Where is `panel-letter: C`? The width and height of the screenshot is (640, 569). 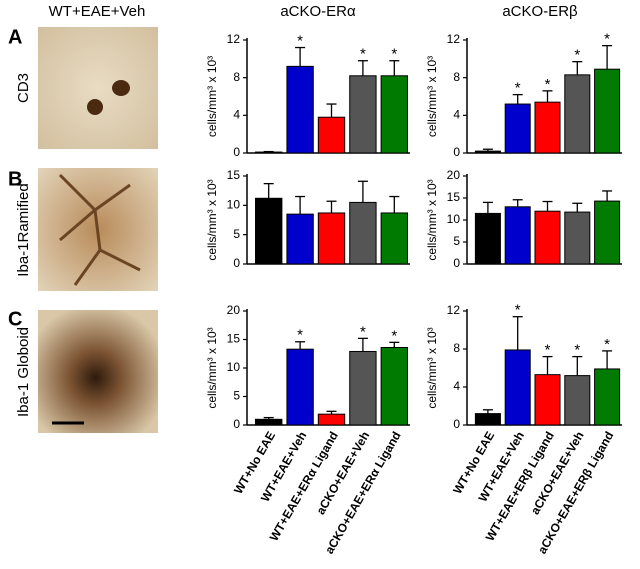
panel-letter: C is located at coordinates (15, 319).